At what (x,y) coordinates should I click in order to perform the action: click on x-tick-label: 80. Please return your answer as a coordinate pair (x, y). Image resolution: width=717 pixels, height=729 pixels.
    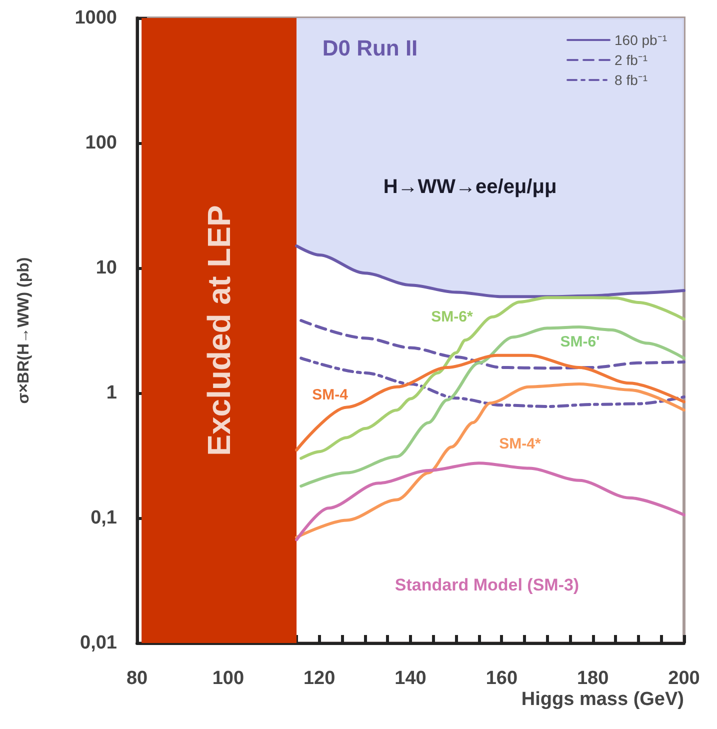
    Looking at the image, I should click on (137, 678).